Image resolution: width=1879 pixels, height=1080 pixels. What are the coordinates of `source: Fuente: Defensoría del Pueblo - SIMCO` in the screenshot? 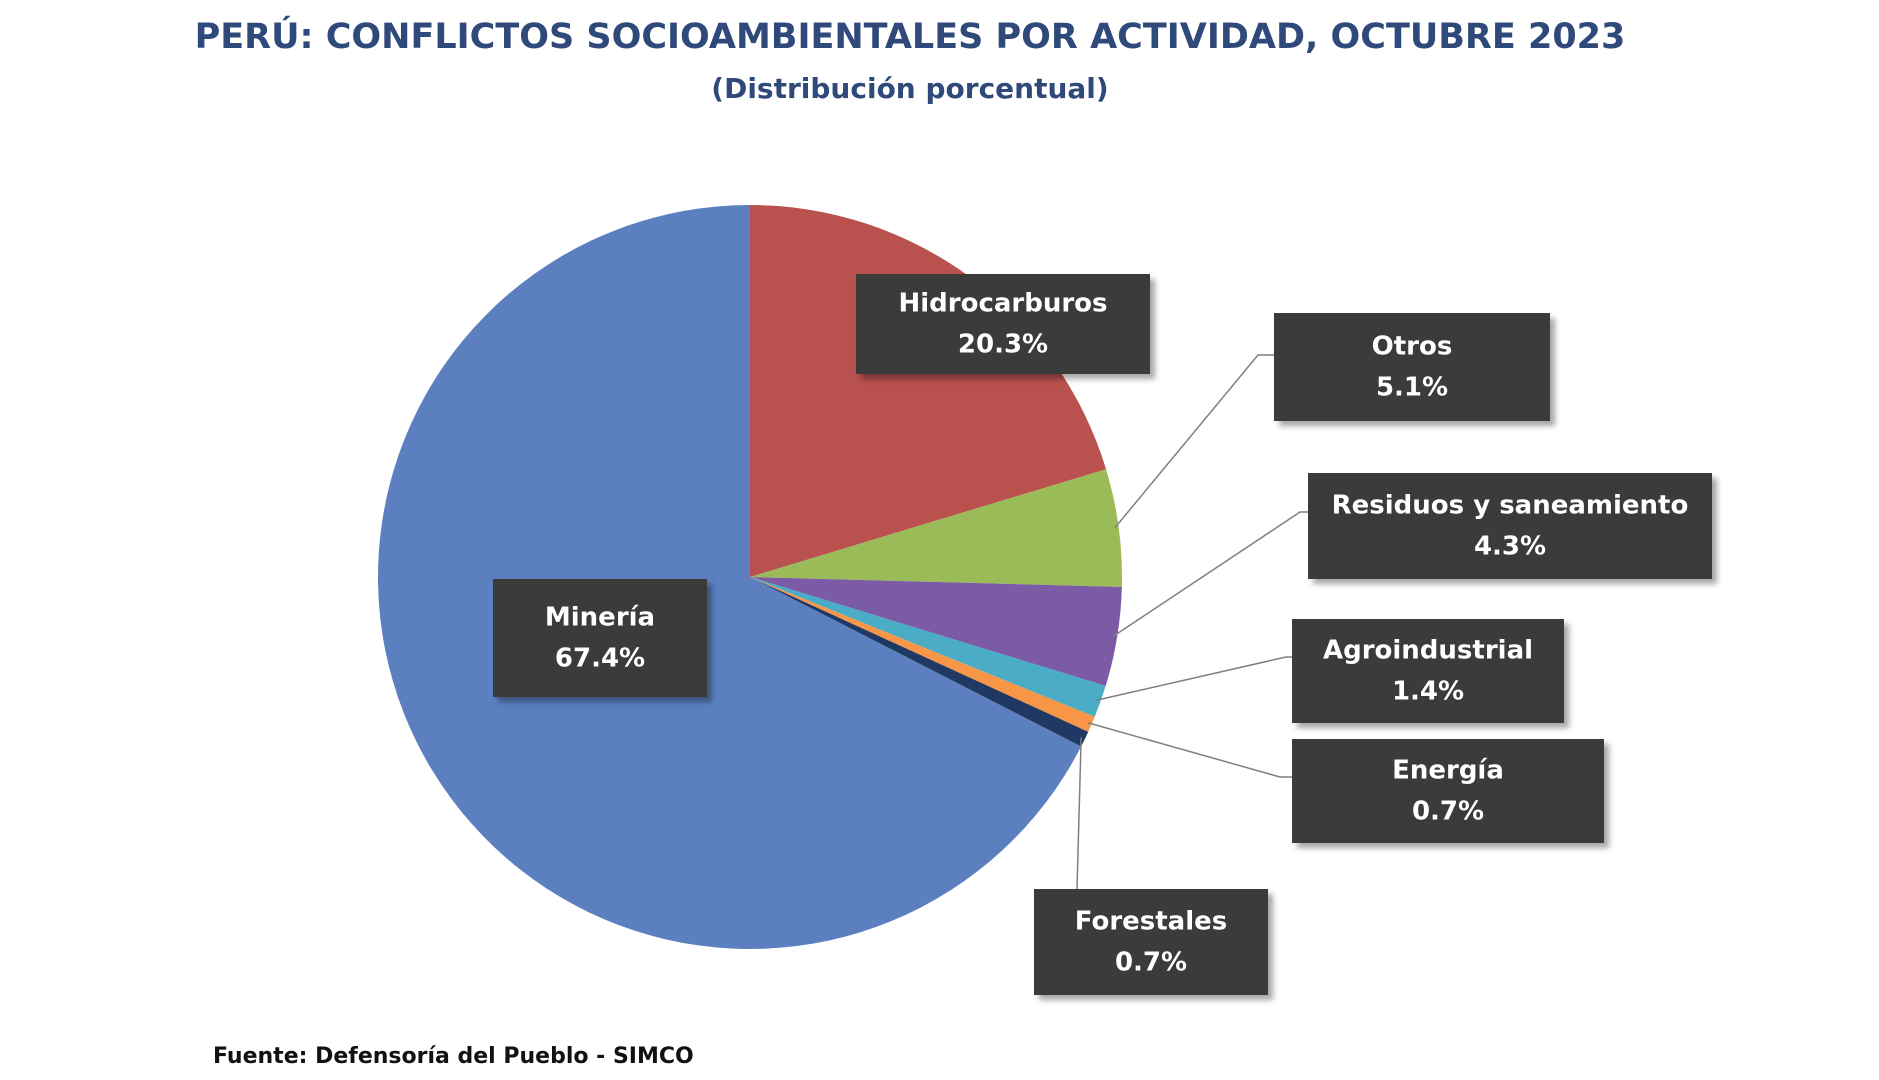 It's located at (453, 1056).